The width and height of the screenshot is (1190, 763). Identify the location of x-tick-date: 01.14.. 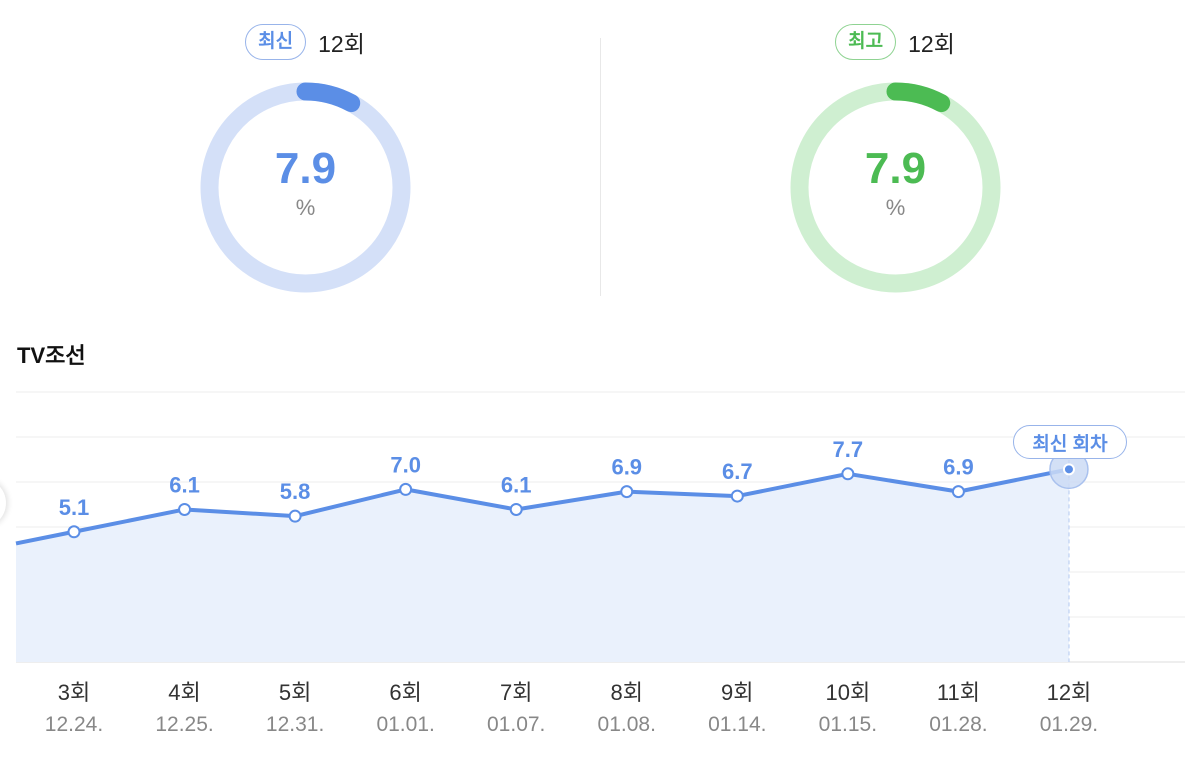
(737, 724).